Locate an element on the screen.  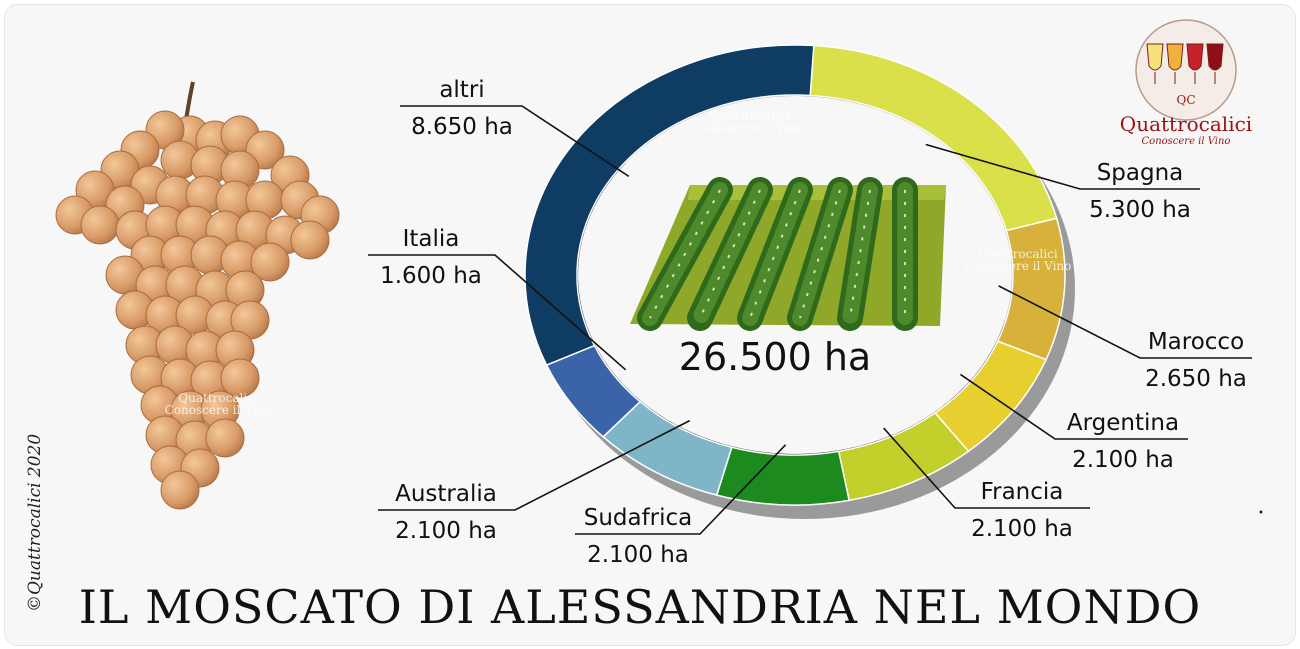
logo-name: Quattrocalici is located at coordinates (1186, 124).